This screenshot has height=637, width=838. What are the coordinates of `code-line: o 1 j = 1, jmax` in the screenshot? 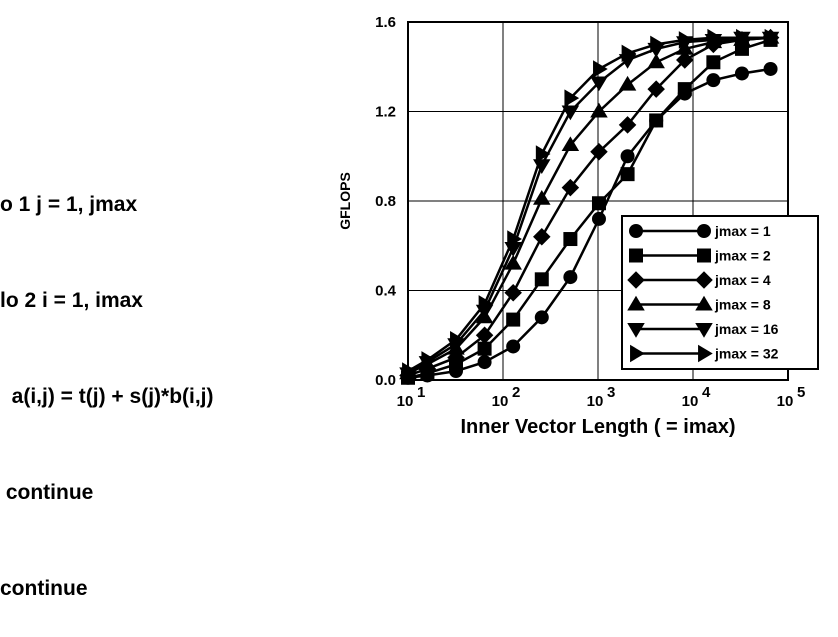 It's located at (69, 204).